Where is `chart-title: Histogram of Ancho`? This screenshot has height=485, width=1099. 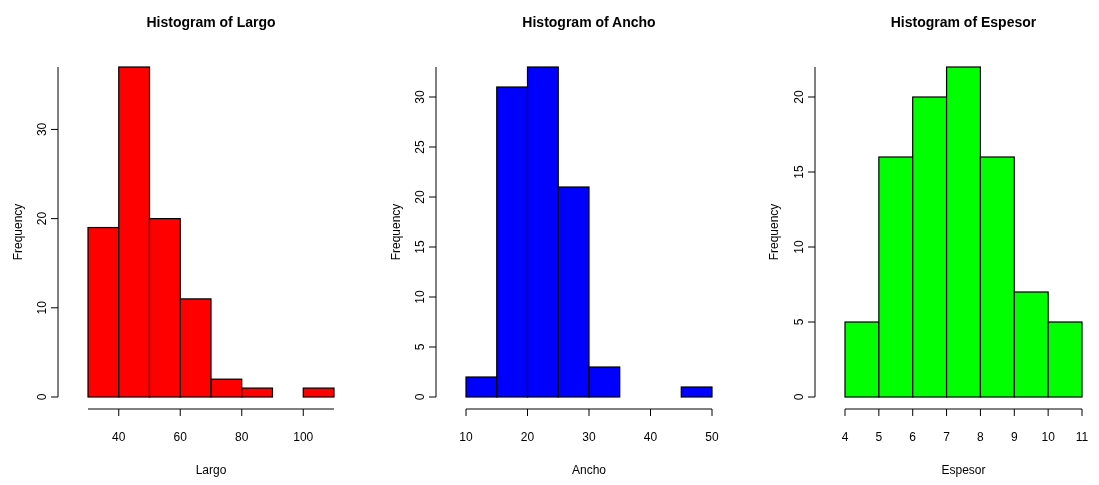
chart-title: Histogram of Ancho is located at coordinates (589, 22).